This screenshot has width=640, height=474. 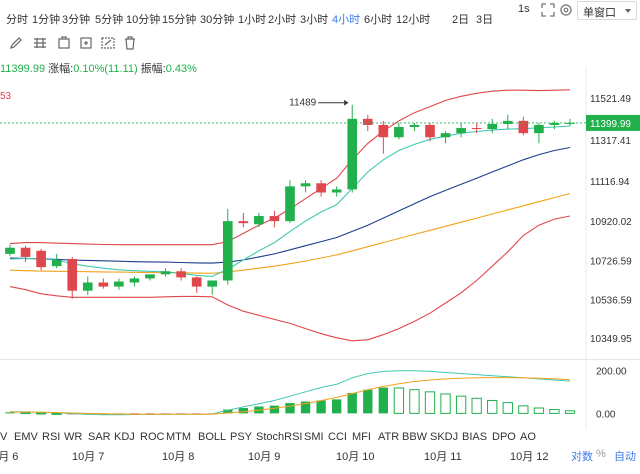 I want to click on window-mode-select: 单窗口, so click(x=607, y=10).